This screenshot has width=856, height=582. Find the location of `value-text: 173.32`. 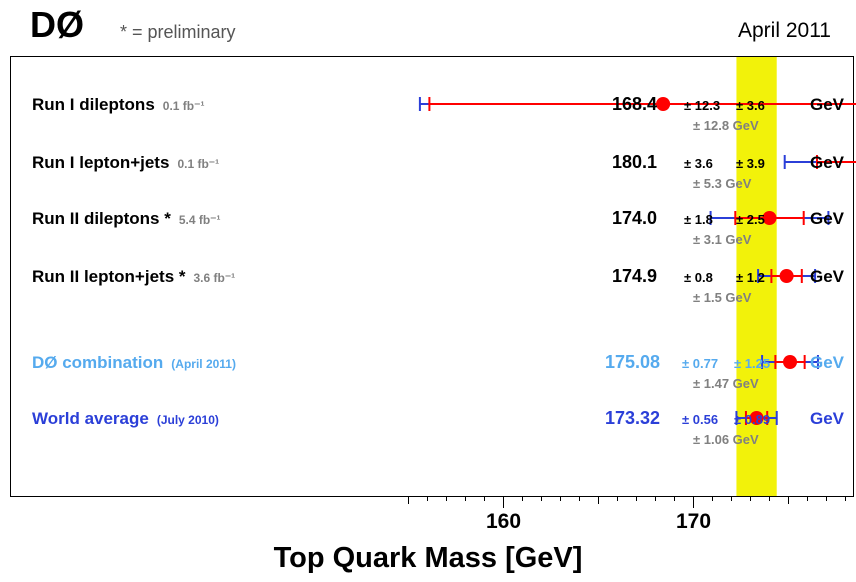

value-text: 173.32 is located at coordinates (632, 418).